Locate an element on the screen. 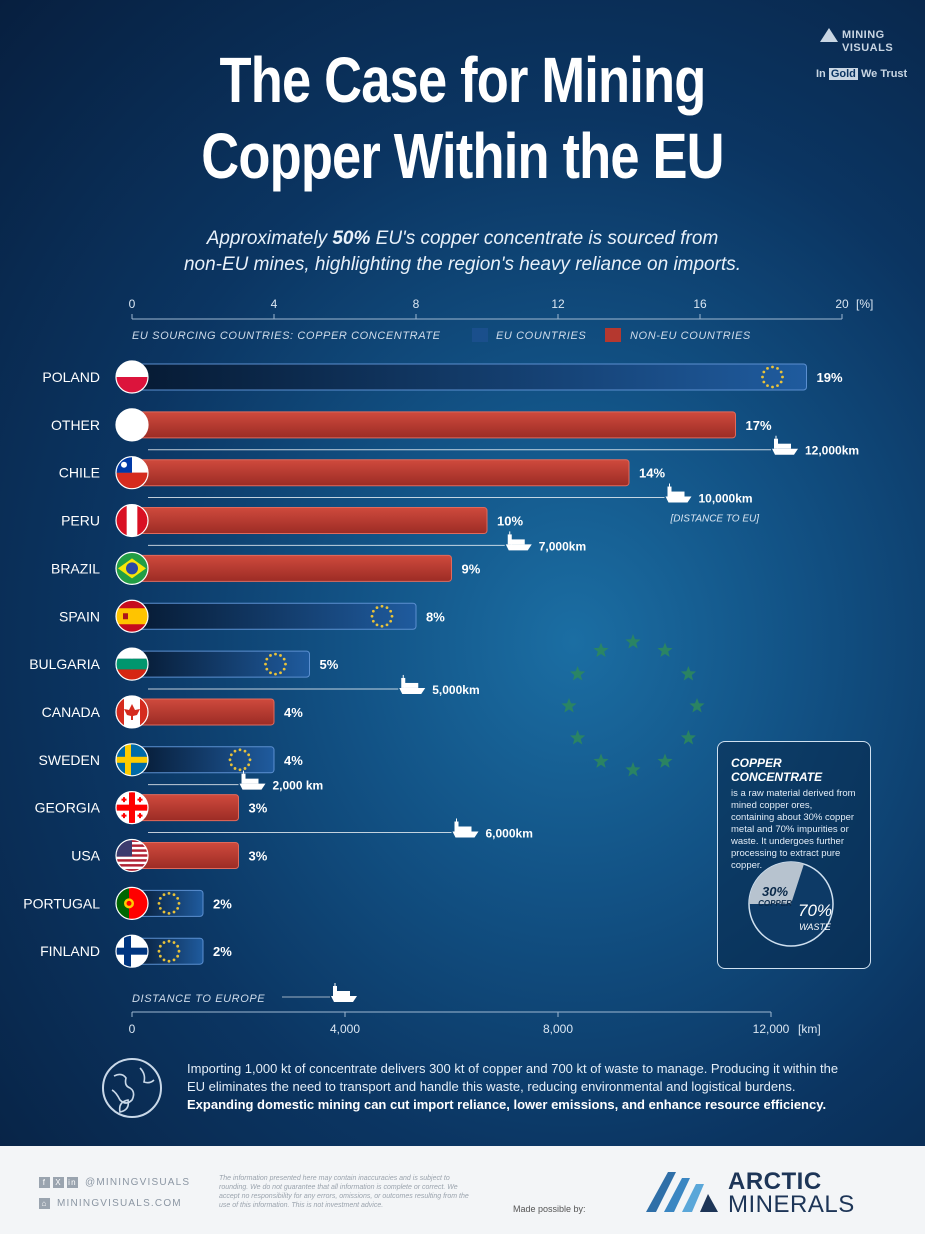  share-label: 14% is located at coordinates (652, 473).